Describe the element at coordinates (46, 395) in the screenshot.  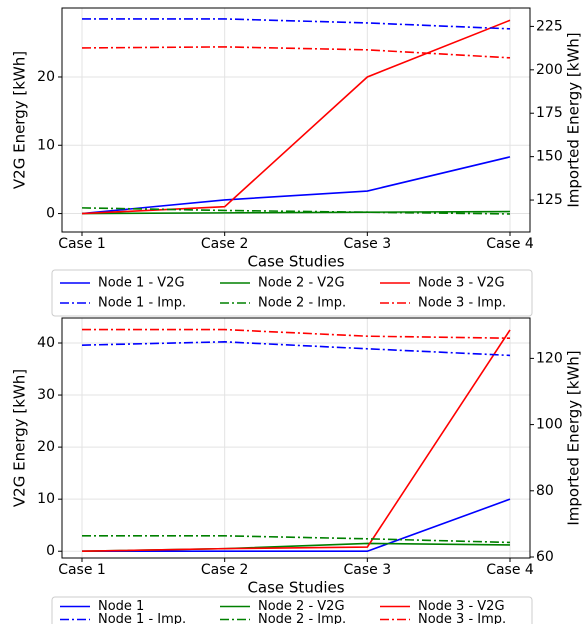
I see `y-tick-label: 30` at that location.